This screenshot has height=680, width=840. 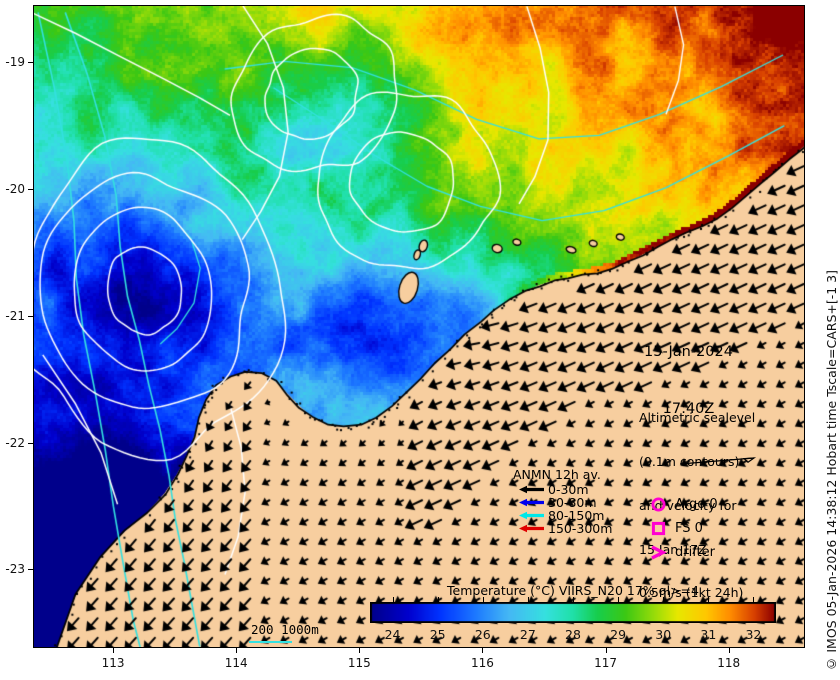 What do you see at coordinates (392, 634) in the screenshot?
I see `colorbar-tick-label: 24` at bounding box center [392, 634].